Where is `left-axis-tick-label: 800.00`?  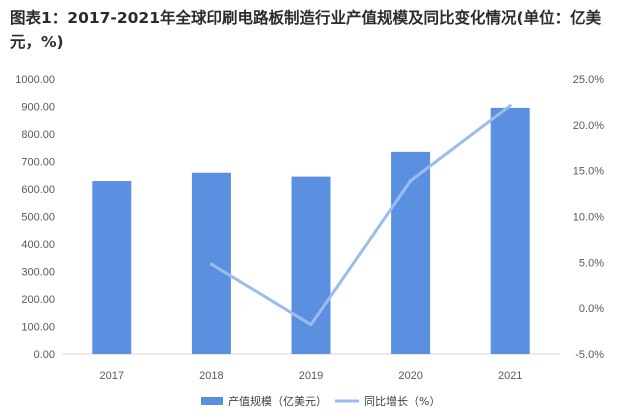
left-axis-tick-label: 800.00 is located at coordinates (38, 135).